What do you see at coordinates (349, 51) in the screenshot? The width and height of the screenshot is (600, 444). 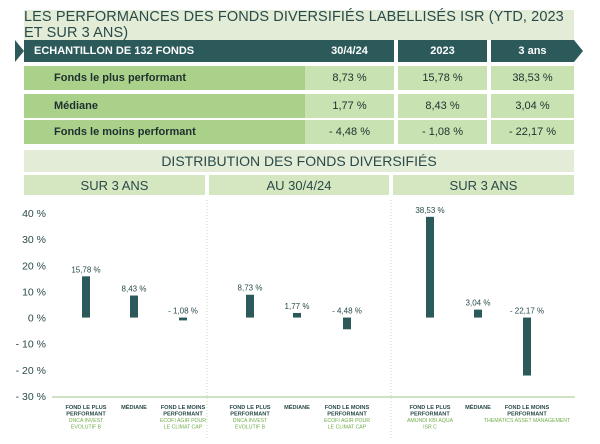 I see `table-header-ytd: 30/4/24` at bounding box center [349, 51].